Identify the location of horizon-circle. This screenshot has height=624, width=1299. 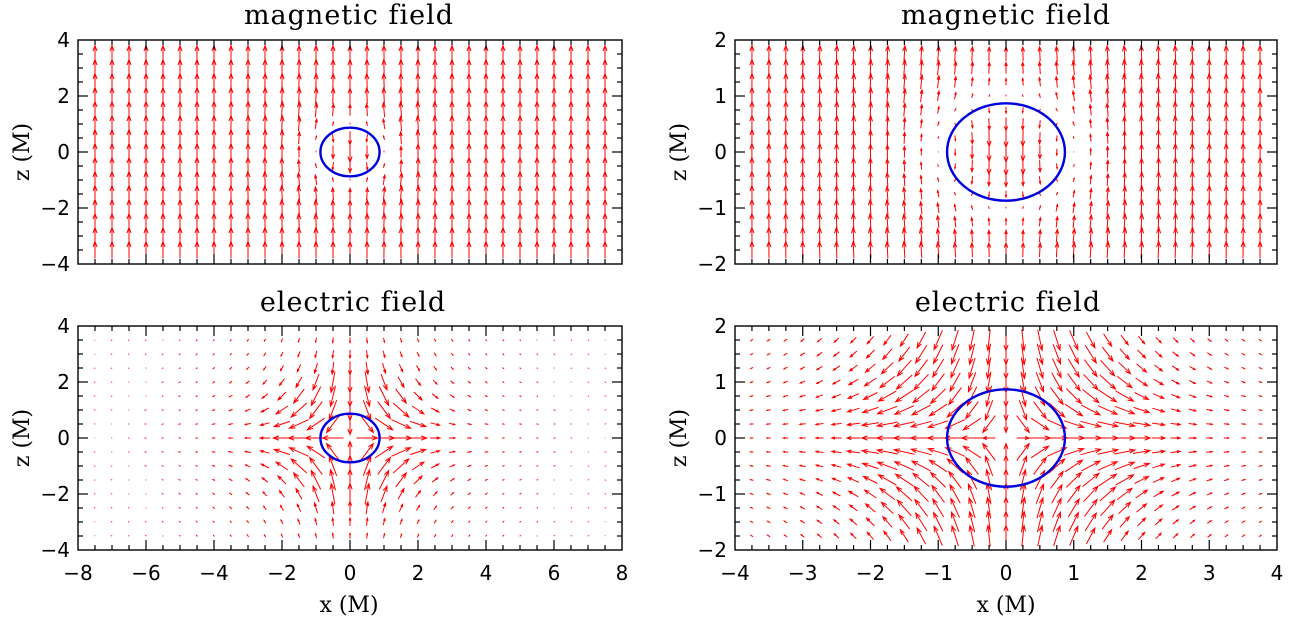
(350, 438).